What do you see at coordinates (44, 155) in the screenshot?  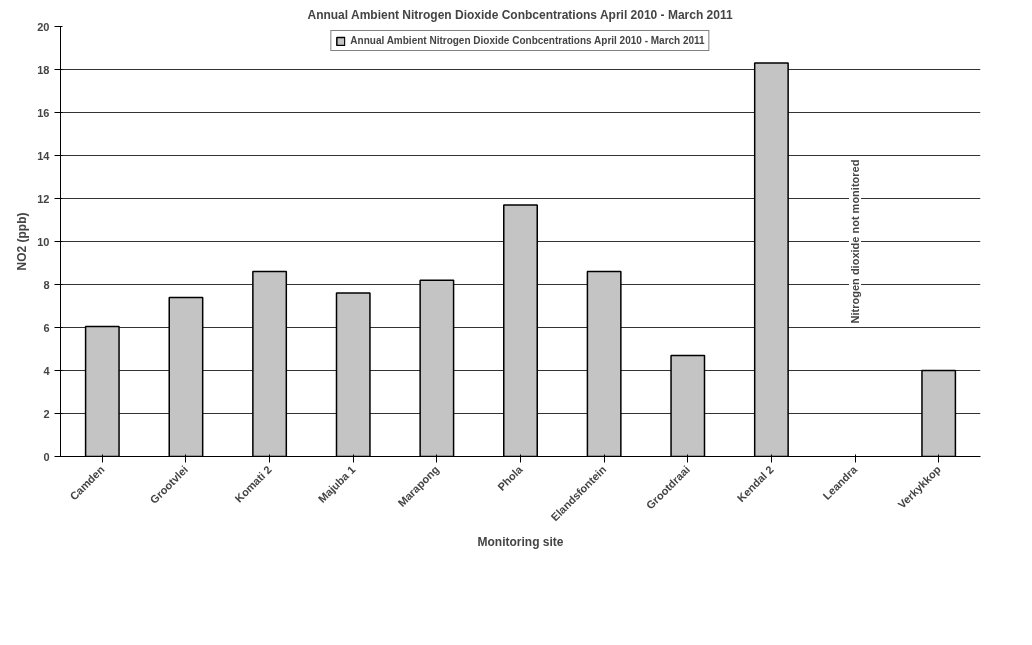 I see `y-tick-label: 14` at bounding box center [44, 155].